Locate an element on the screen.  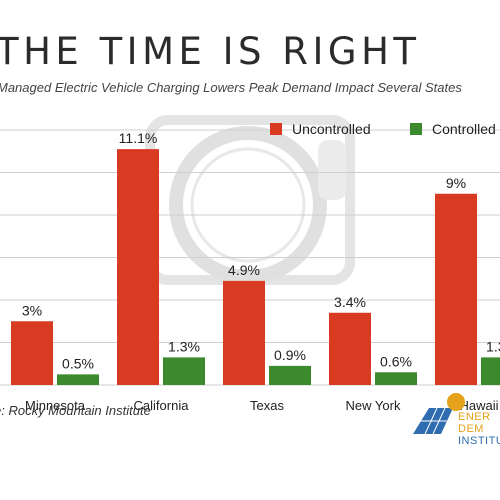
value-label-controlled-texas: 0.9% is located at coordinates (290, 355).